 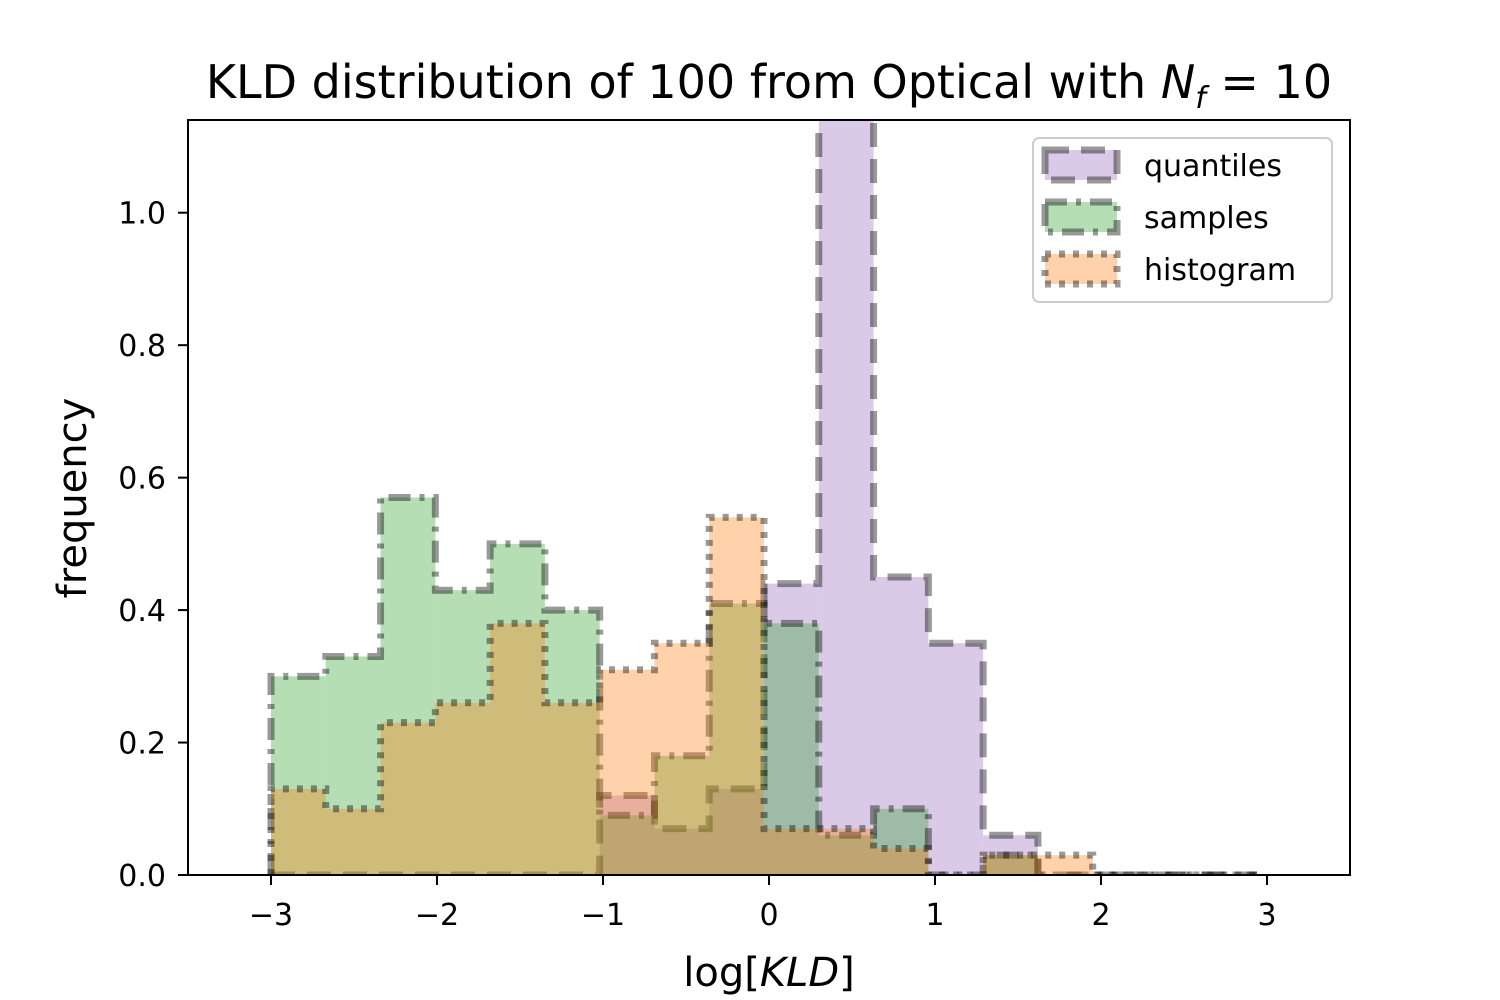 I want to click on y-tick-label: 0.2, so click(x=142, y=744).